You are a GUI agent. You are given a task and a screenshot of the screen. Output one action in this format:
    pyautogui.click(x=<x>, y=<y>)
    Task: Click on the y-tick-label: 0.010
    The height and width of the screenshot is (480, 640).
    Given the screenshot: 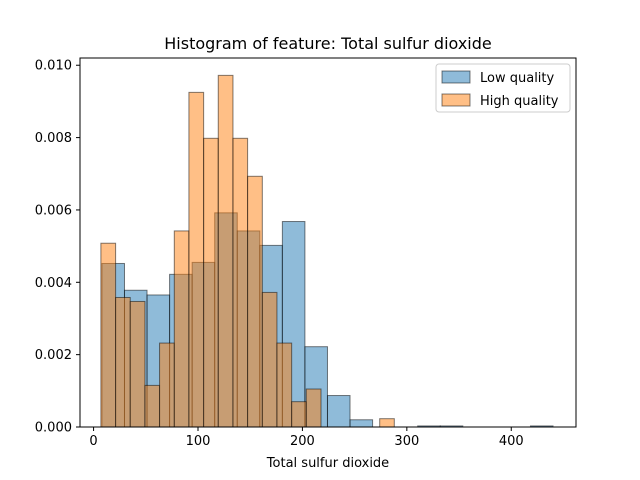 What is the action you would take?
    pyautogui.click(x=53, y=66)
    